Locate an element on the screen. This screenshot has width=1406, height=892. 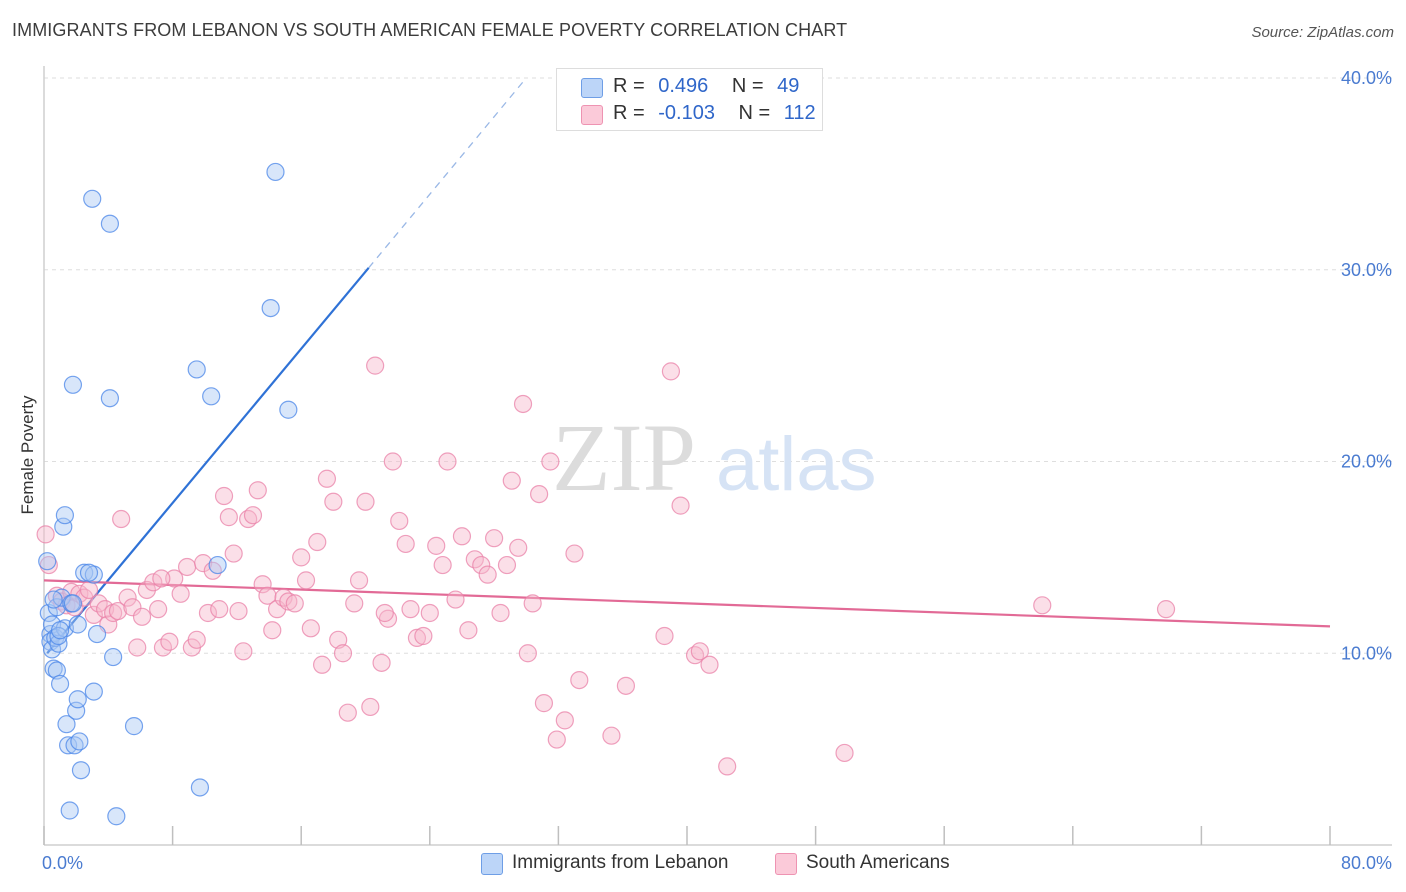
legend-r-label: R = is located at coordinates (629, 113).